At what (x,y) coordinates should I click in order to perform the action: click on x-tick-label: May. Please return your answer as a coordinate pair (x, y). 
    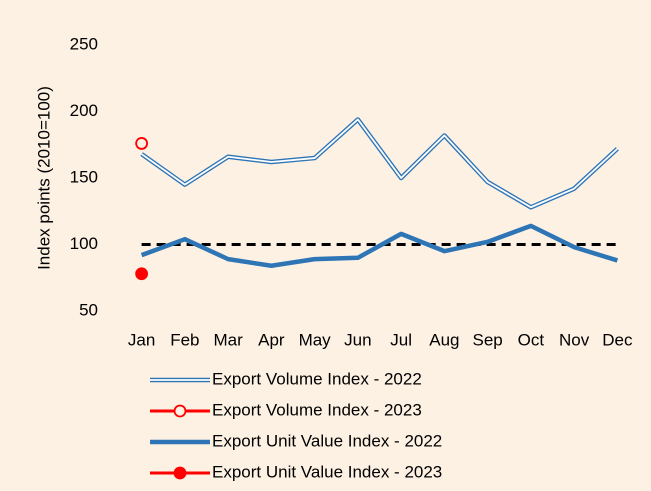
    Looking at the image, I should click on (315, 339).